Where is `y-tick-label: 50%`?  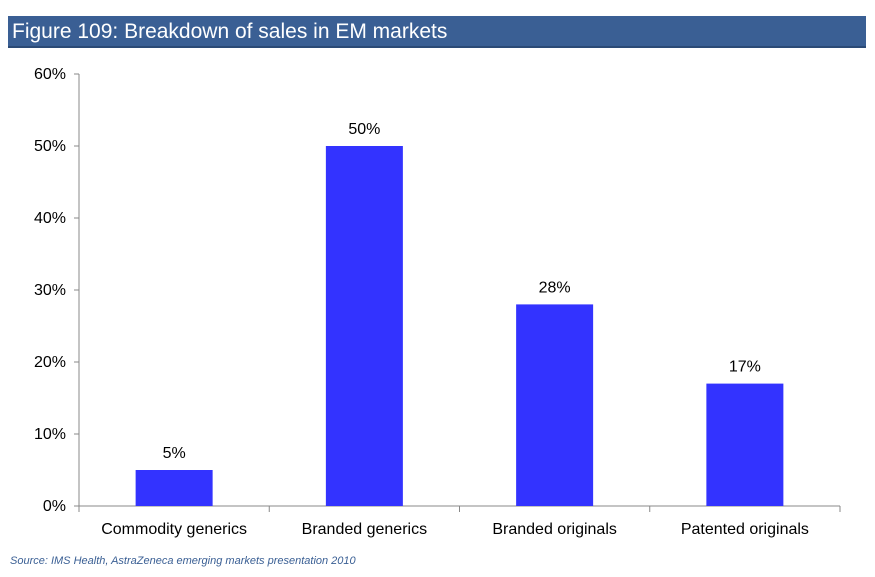
y-tick-label: 50% is located at coordinates (50, 146).